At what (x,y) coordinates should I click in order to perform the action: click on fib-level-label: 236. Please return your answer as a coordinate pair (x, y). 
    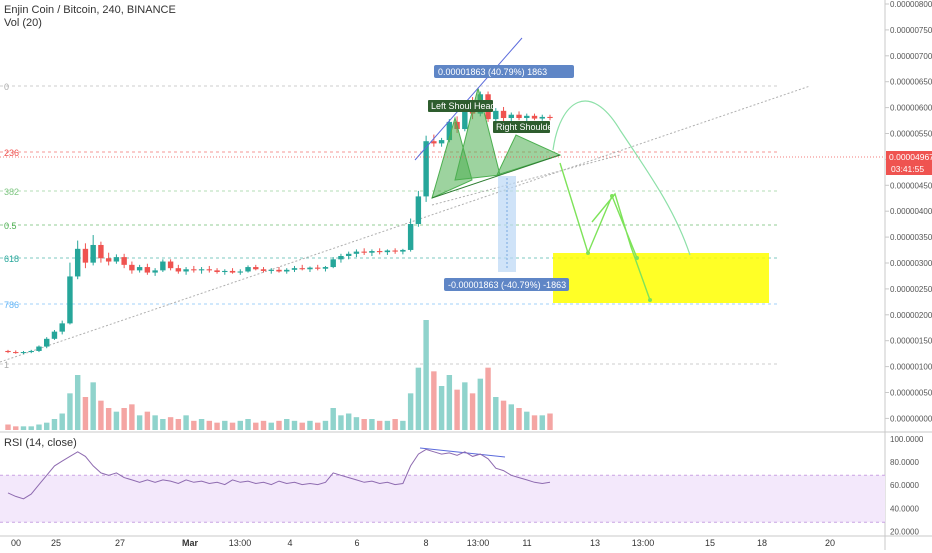
    Looking at the image, I should click on (11, 153).